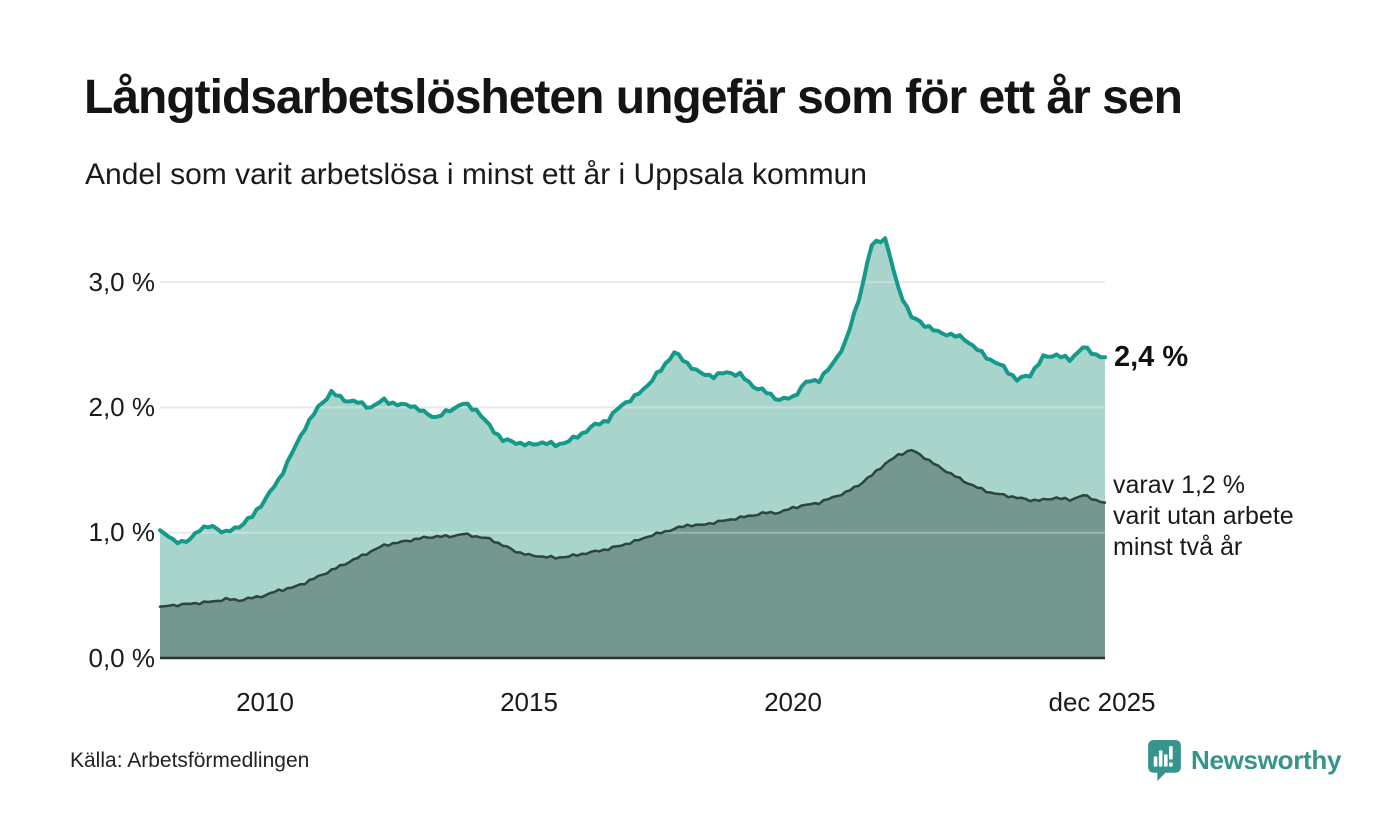 This screenshot has width=1400, height=840. I want to click on x-axis-tick-dec-2025: dec 2025, so click(1102, 702).